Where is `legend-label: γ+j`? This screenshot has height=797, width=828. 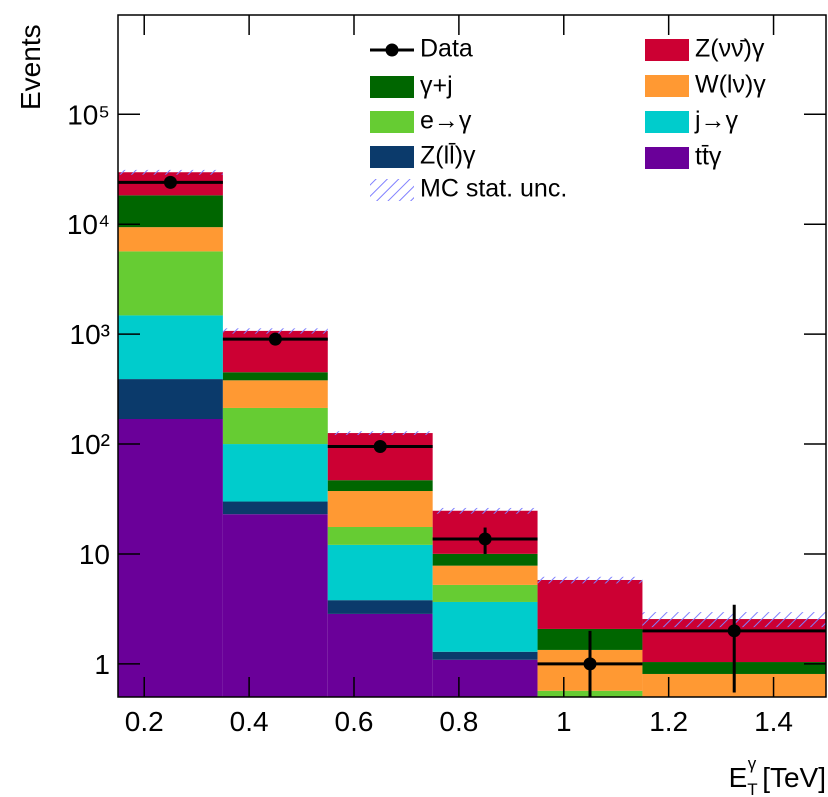 legend-label: γ+j is located at coordinates (436, 86).